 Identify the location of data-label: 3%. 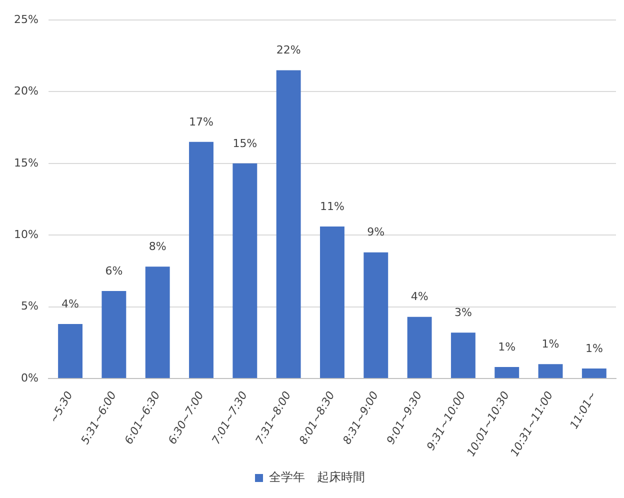
(463, 312).